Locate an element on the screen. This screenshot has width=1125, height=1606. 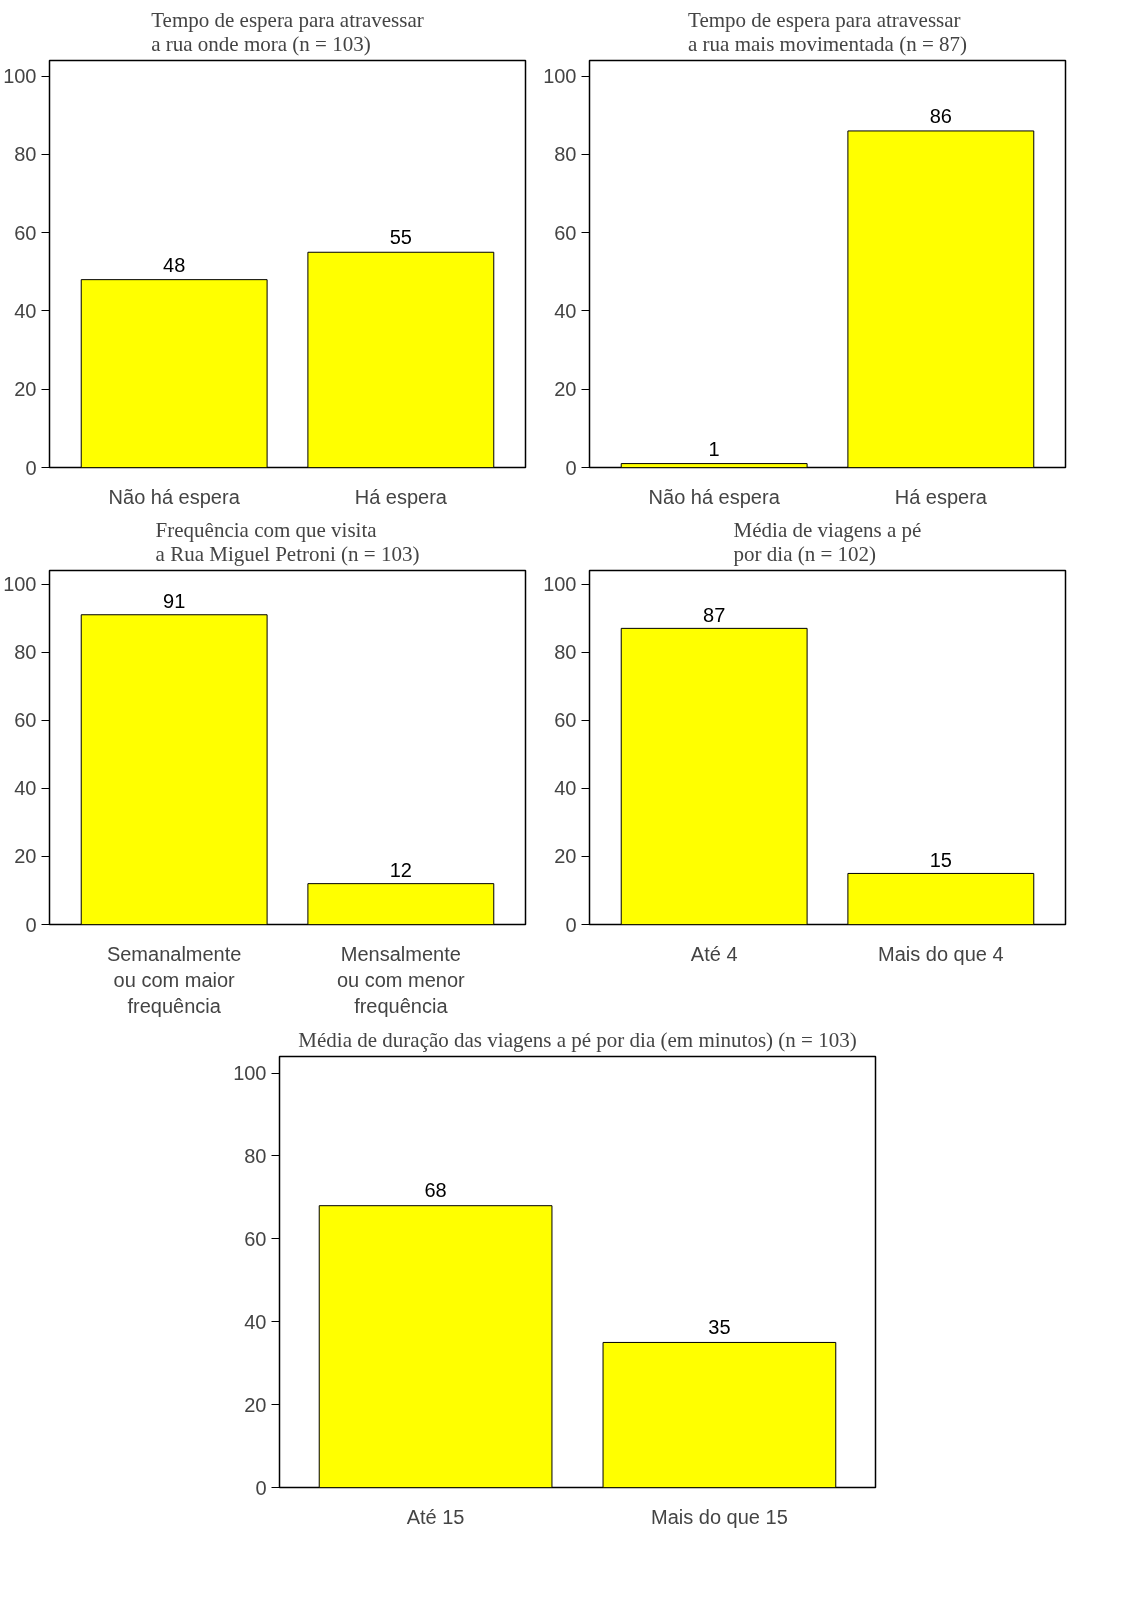
x-tick-label: Mensalmente ou com menor frequência is located at coordinates (401, 980).